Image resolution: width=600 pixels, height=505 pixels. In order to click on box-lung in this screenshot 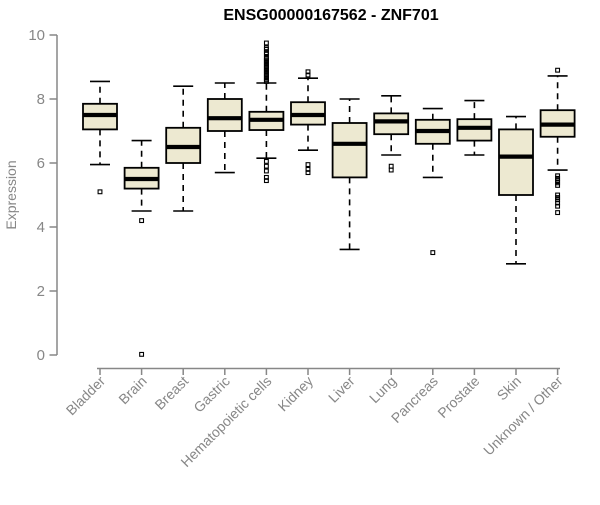, I will do `click(391, 134)`.